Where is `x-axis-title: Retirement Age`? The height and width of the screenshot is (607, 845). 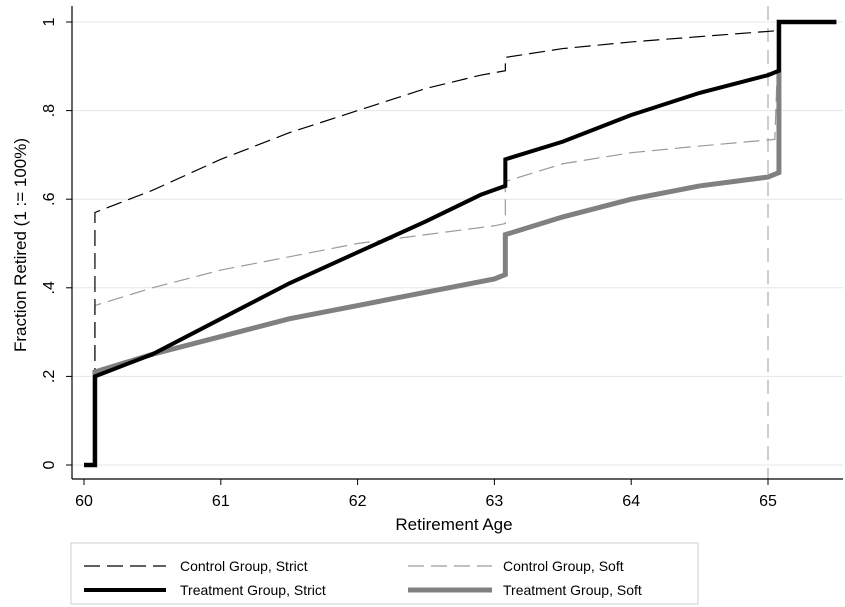
x-axis-title: Retirement Age is located at coordinates (453, 524).